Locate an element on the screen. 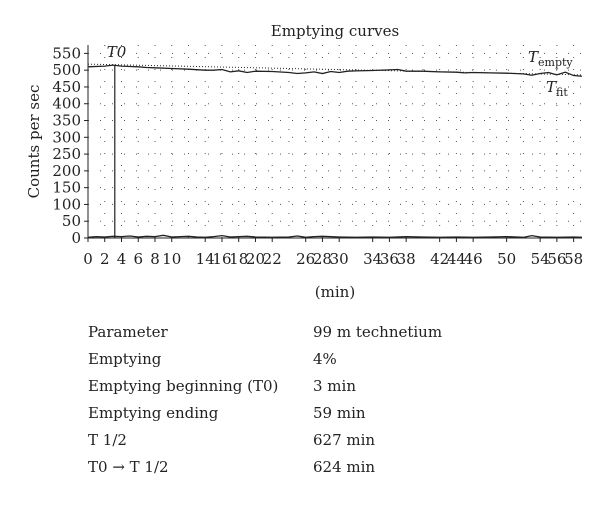 The width and height of the screenshot is (600, 507). series-line-t-fit is located at coordinates (335, 69).